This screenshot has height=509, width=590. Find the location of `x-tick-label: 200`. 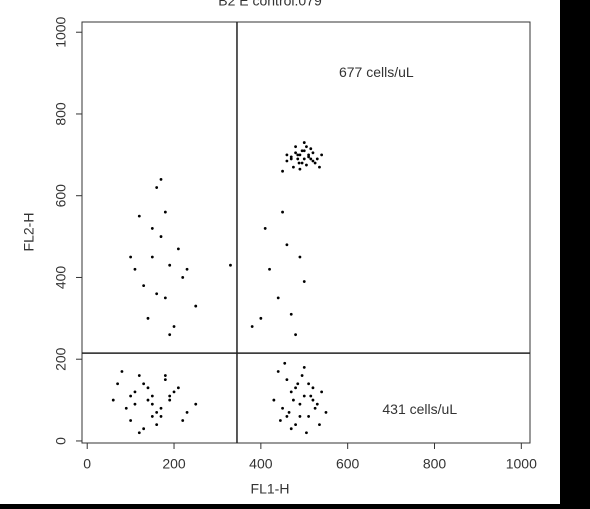

x-tick-label: 200 is located at coordinates (174, 464).